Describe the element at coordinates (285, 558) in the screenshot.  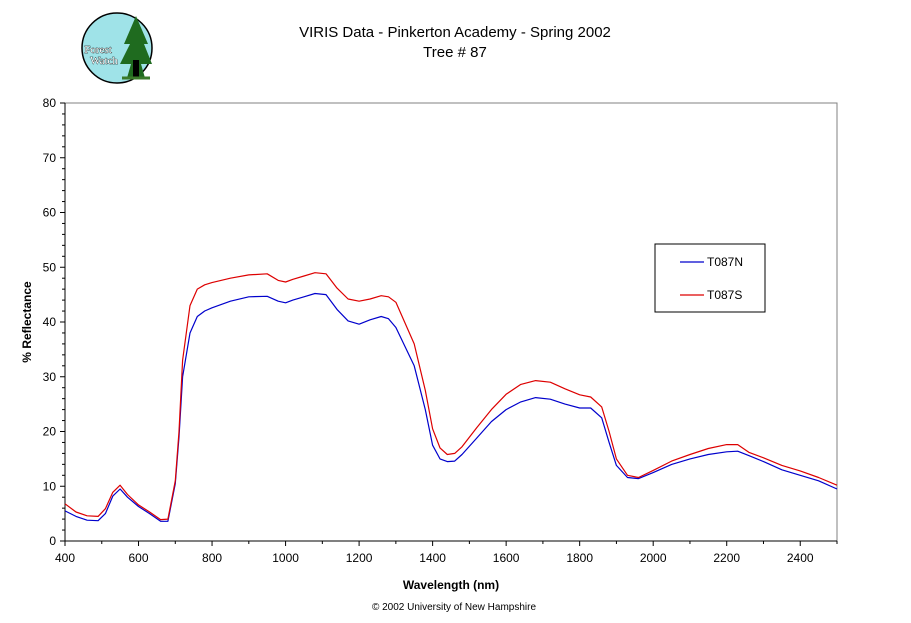
I see `x-tick-label: 1000` at that location.